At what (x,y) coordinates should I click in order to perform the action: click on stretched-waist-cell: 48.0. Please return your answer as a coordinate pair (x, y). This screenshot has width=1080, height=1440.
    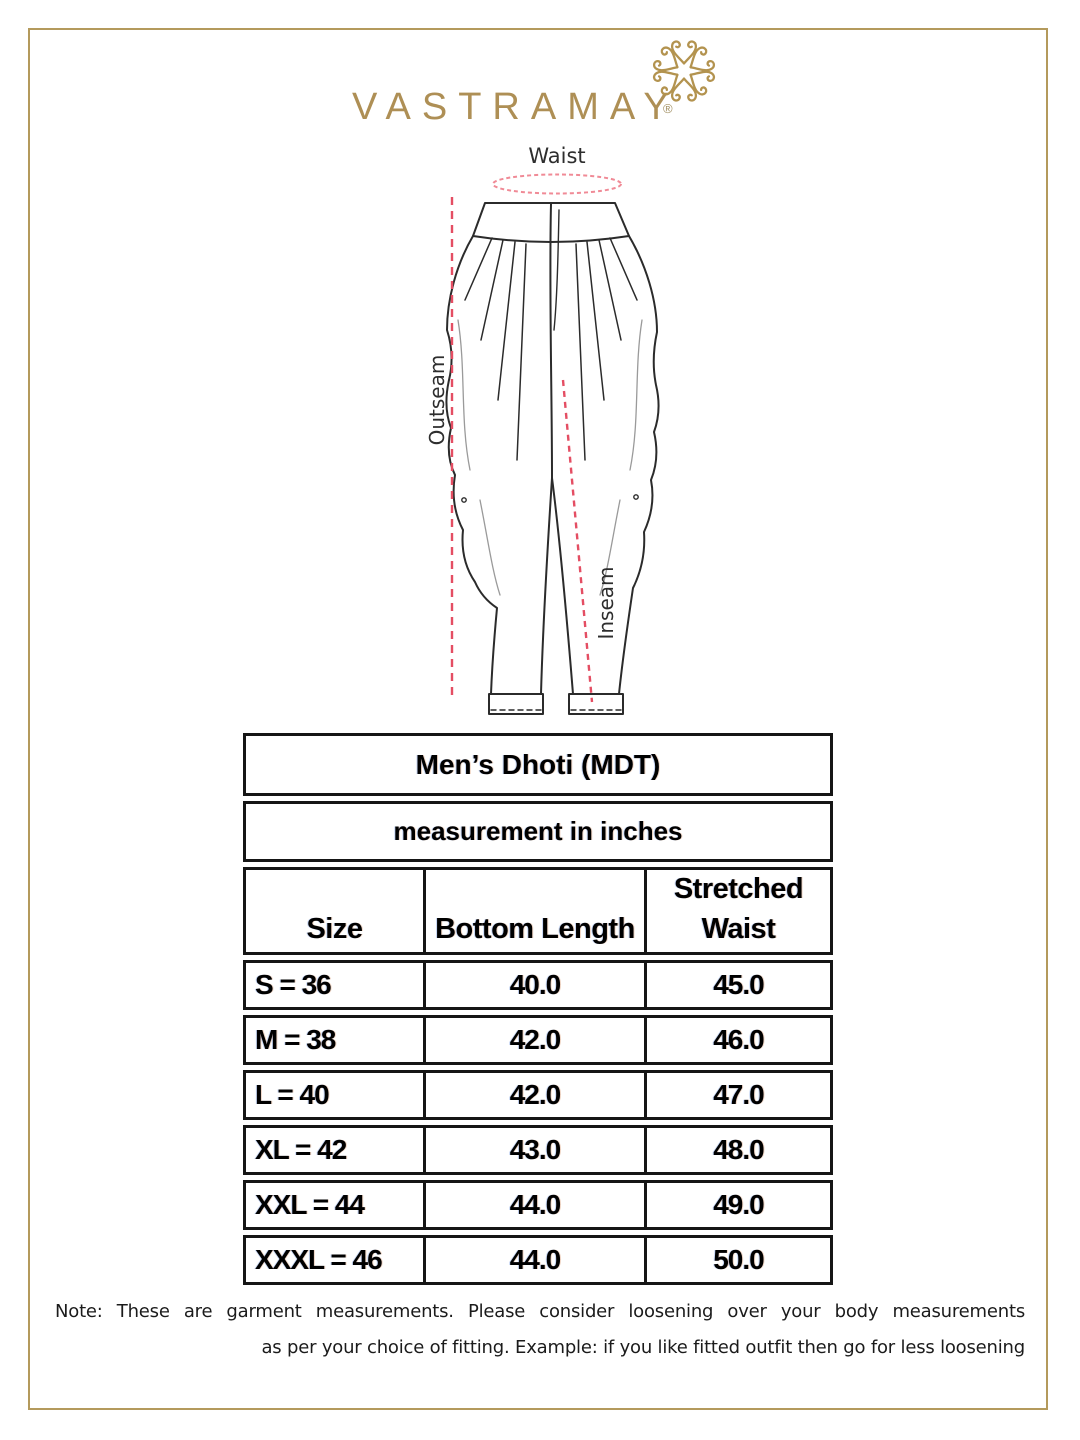
    Looking at the image, I should click on (736, 1150).